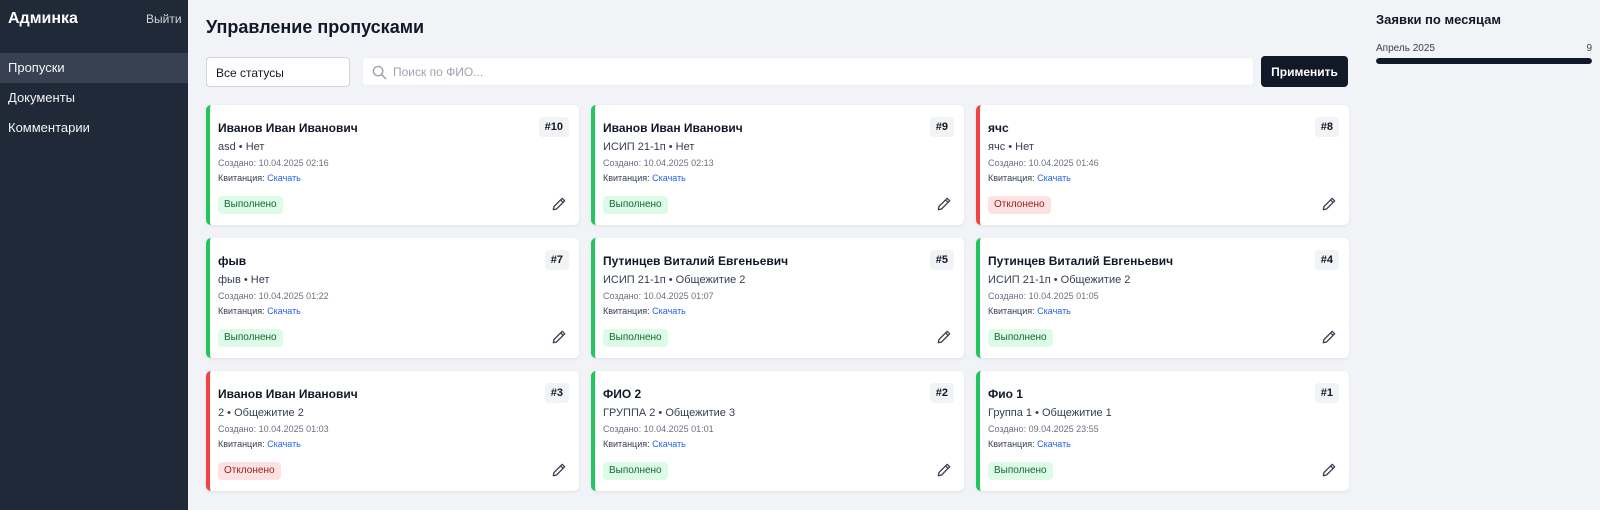  What do you see at coordinates (244, 280) in the screenshot?
I see `card-group-dorm: фыв • Нет` at bounding box center [244, 280].